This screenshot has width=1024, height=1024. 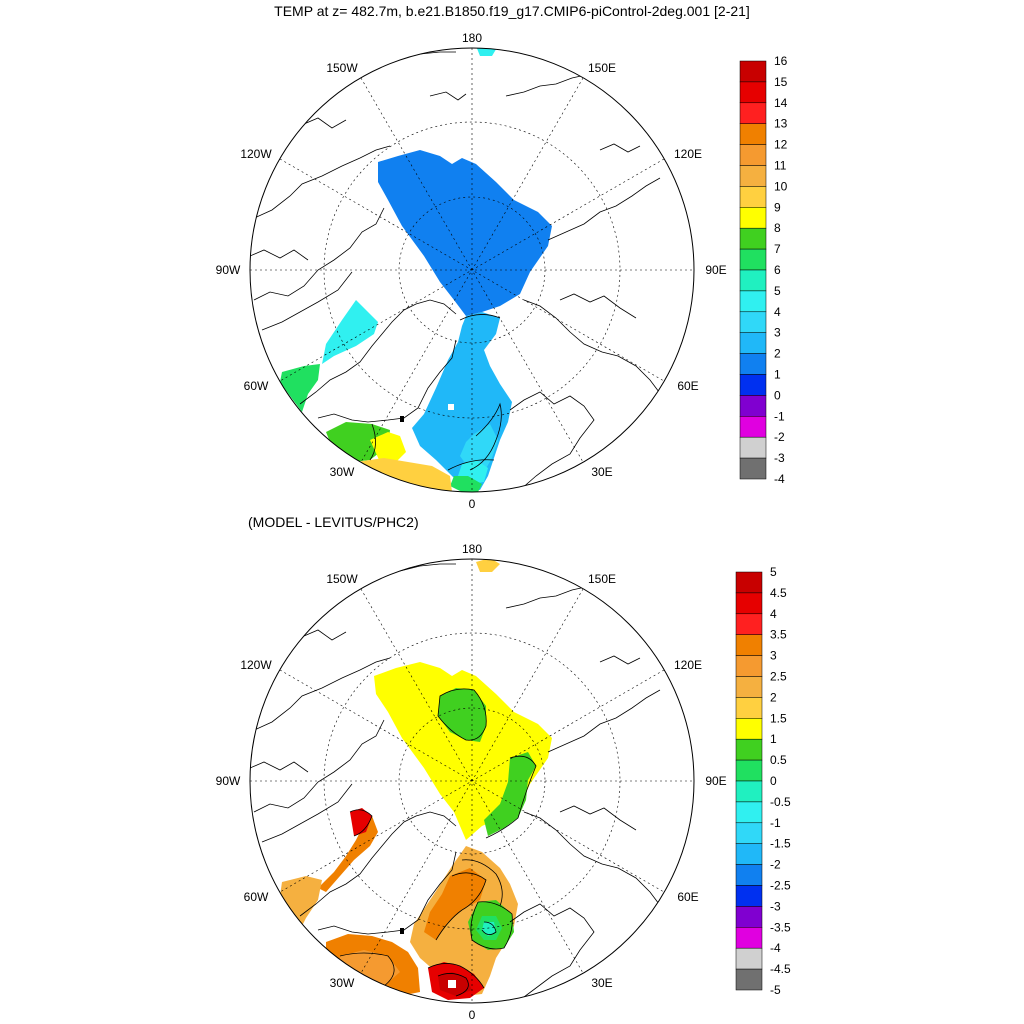 What do you see at coordinates (780, 927) in the screenshot?
I see `colorbar-tick-label: -3.5` at bounding box center [780, 927].